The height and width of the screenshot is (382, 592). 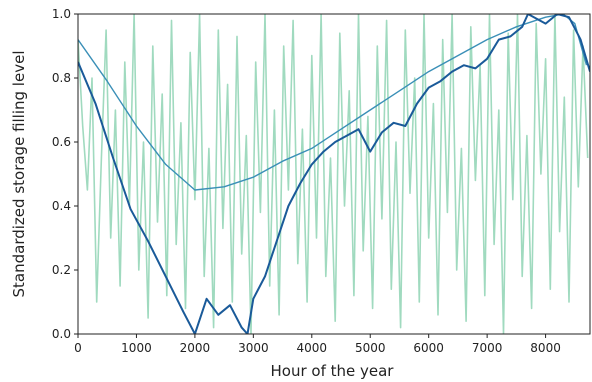 What do you see at coordinates (195, 348) in the screenshot?
I see `x-tick-label-2000: 2000` at bounding box center [195, 348].